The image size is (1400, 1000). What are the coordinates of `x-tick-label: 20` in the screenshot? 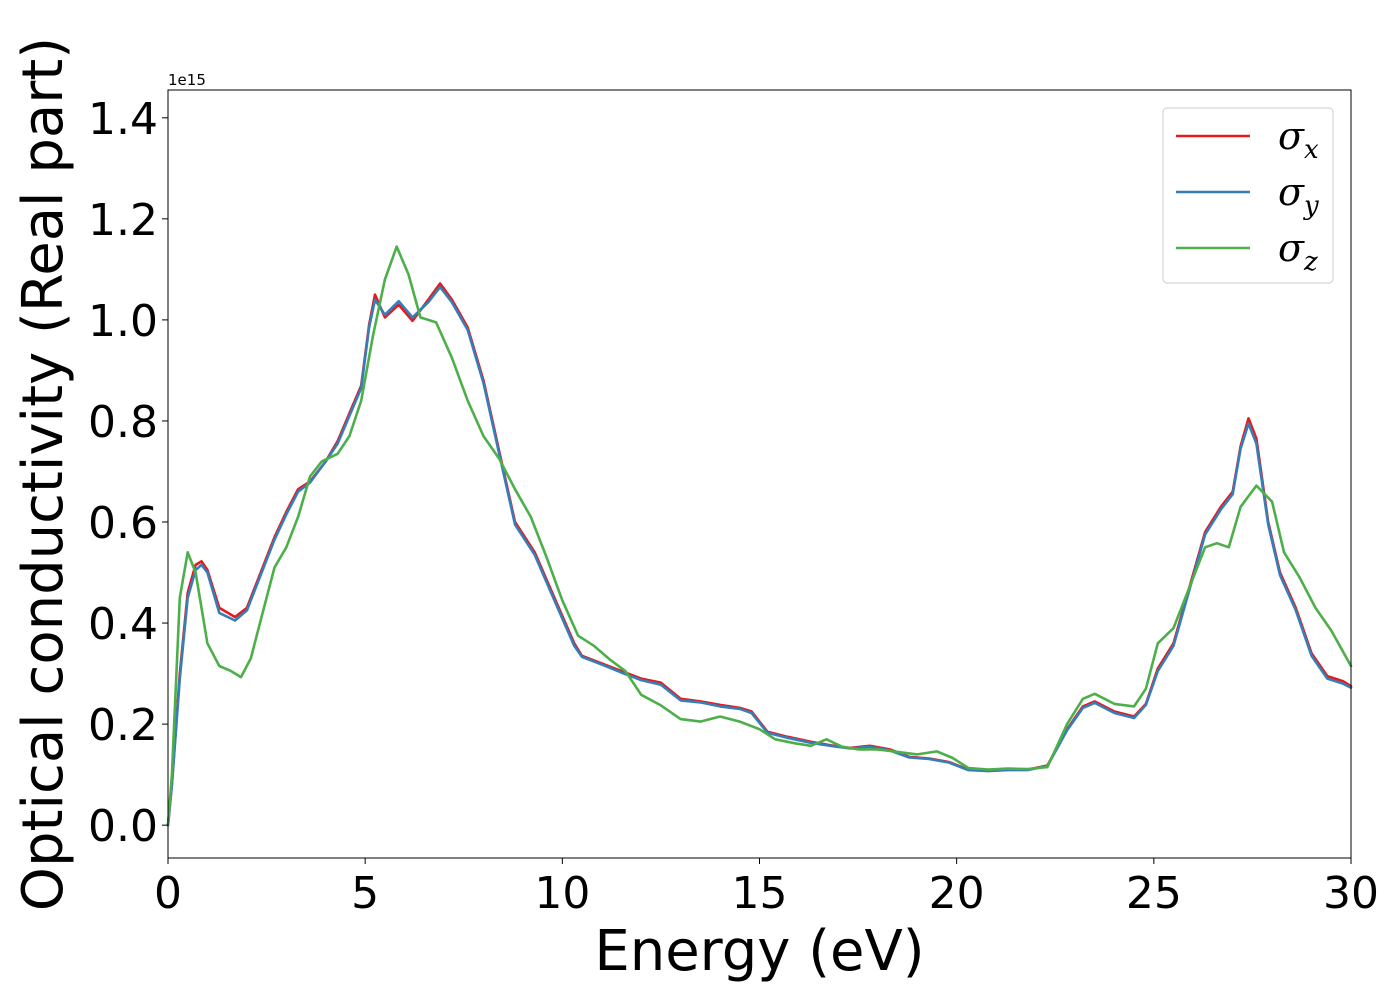 It's located at (957, 893).